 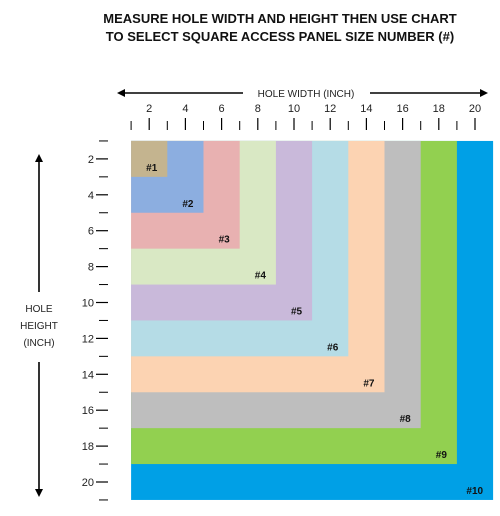 I want to click on height-tick-label: 16, so click(x=88, y=411).